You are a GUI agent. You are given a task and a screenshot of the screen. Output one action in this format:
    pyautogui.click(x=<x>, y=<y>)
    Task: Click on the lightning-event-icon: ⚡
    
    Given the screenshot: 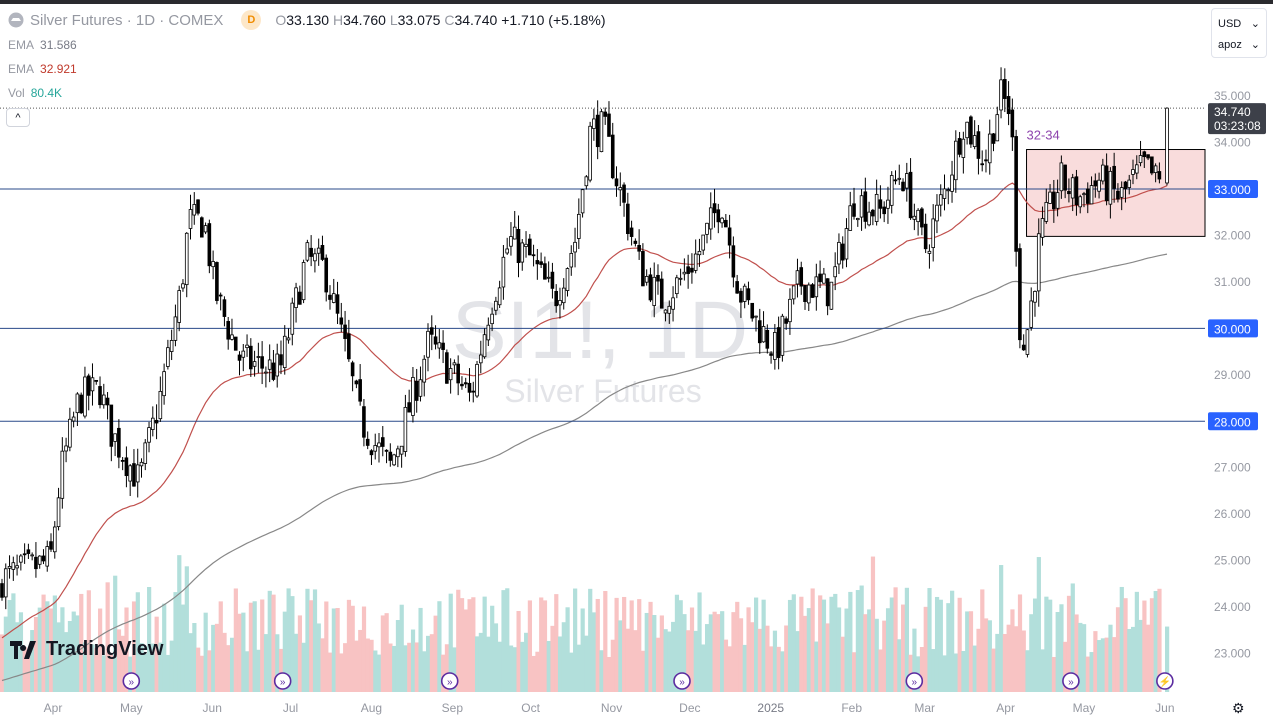 What is the action you would take?
    pyautogui.click(x=1165, y=681)
    